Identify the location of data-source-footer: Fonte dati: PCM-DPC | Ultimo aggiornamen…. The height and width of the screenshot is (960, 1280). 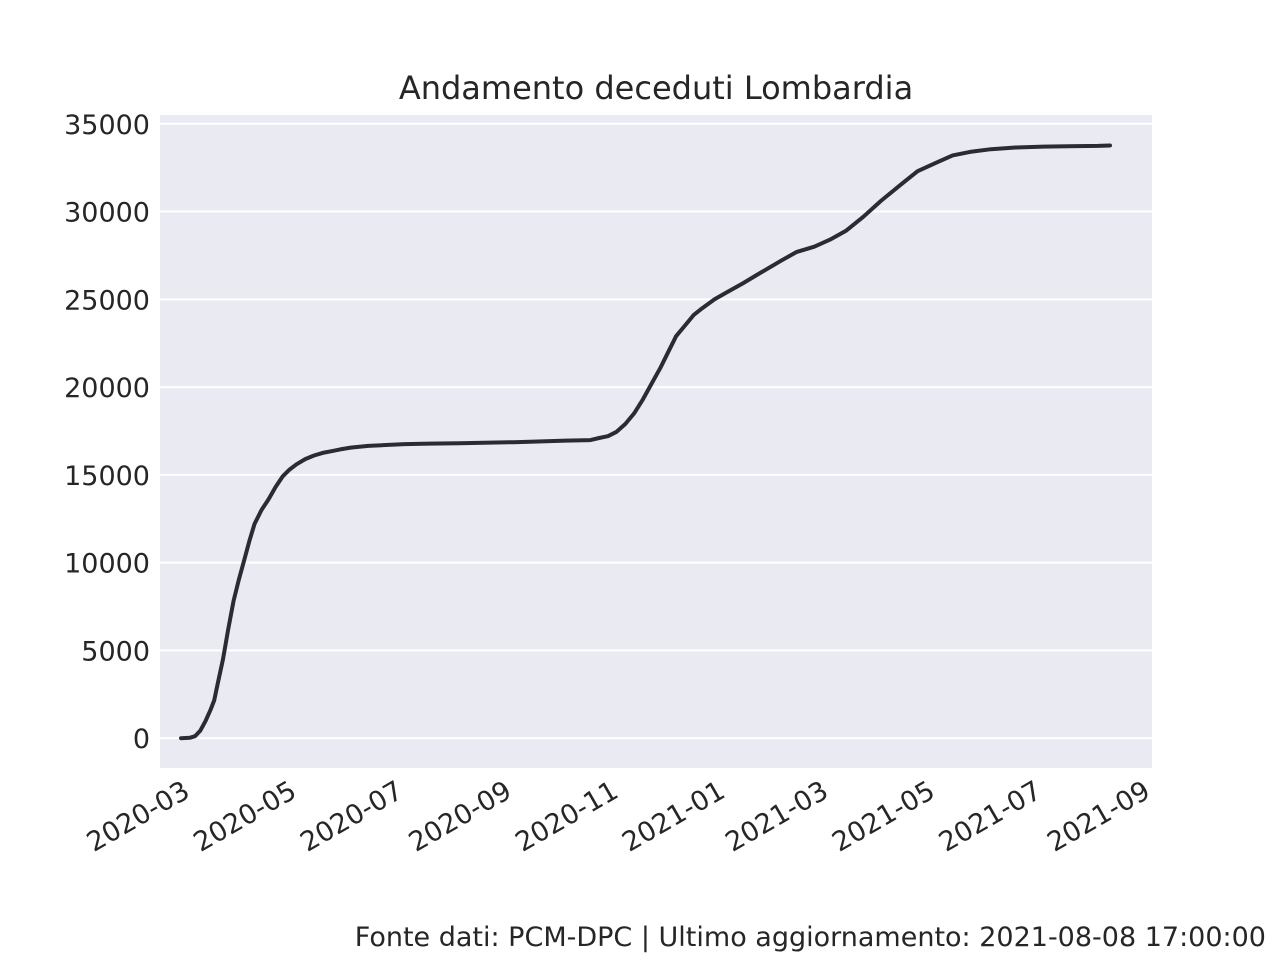
(810, 937).